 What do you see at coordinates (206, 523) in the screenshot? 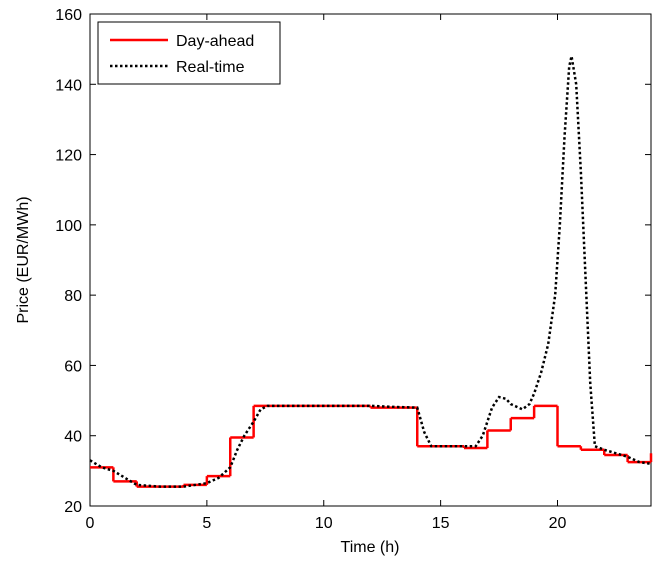
I see `x-tick-label: 5` at bounding box center [206, 523].